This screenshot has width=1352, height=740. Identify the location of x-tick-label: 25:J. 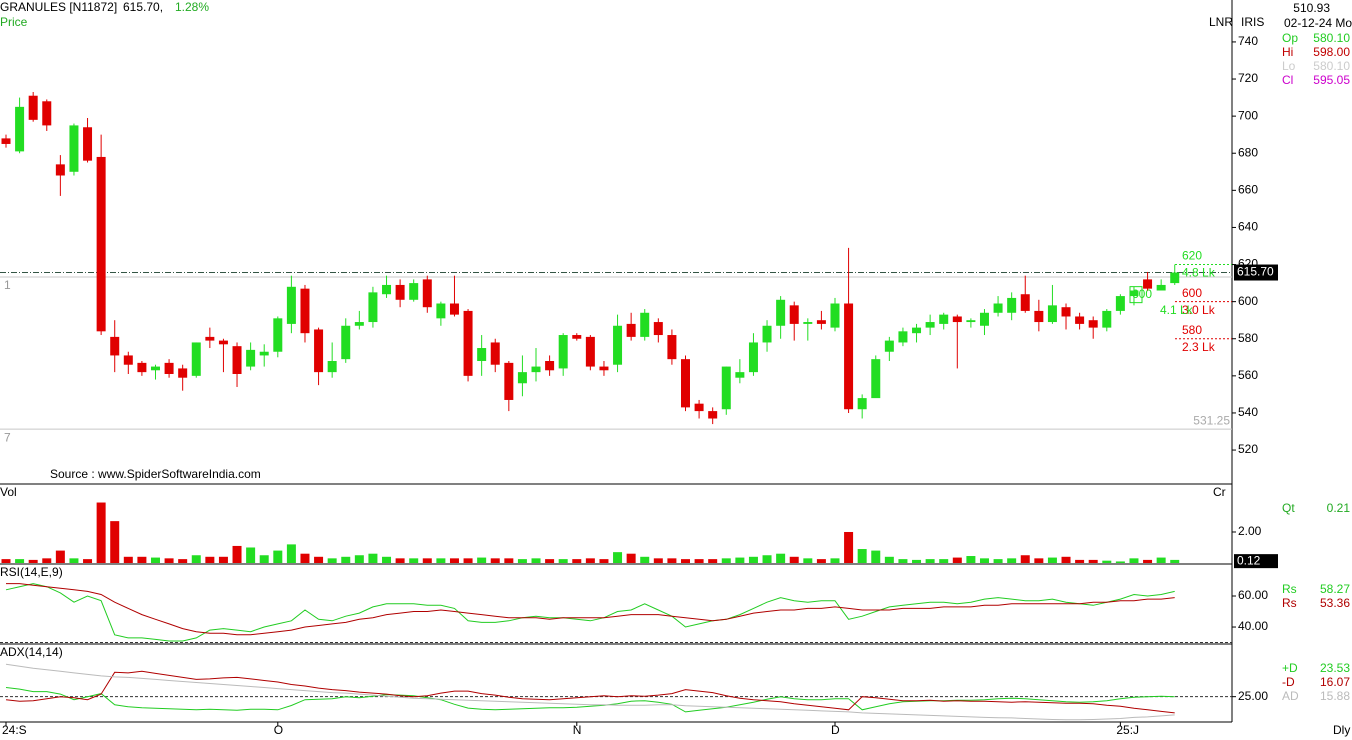
(1127, 730).